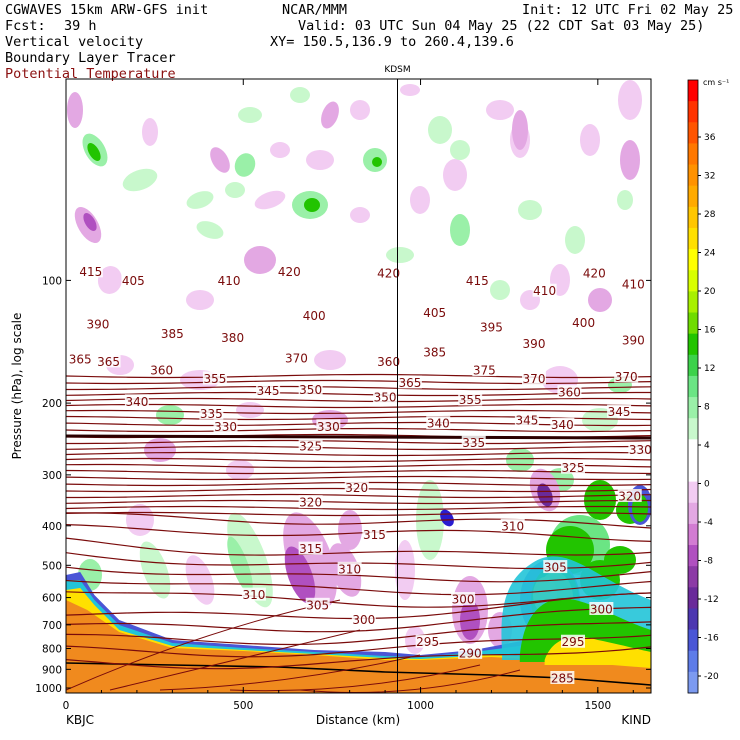 The image size is (740, 740). What do you see at coordinates (438, 424) in the screenshot?
I see `theta-label: 340` at bounding box center [438, 424].